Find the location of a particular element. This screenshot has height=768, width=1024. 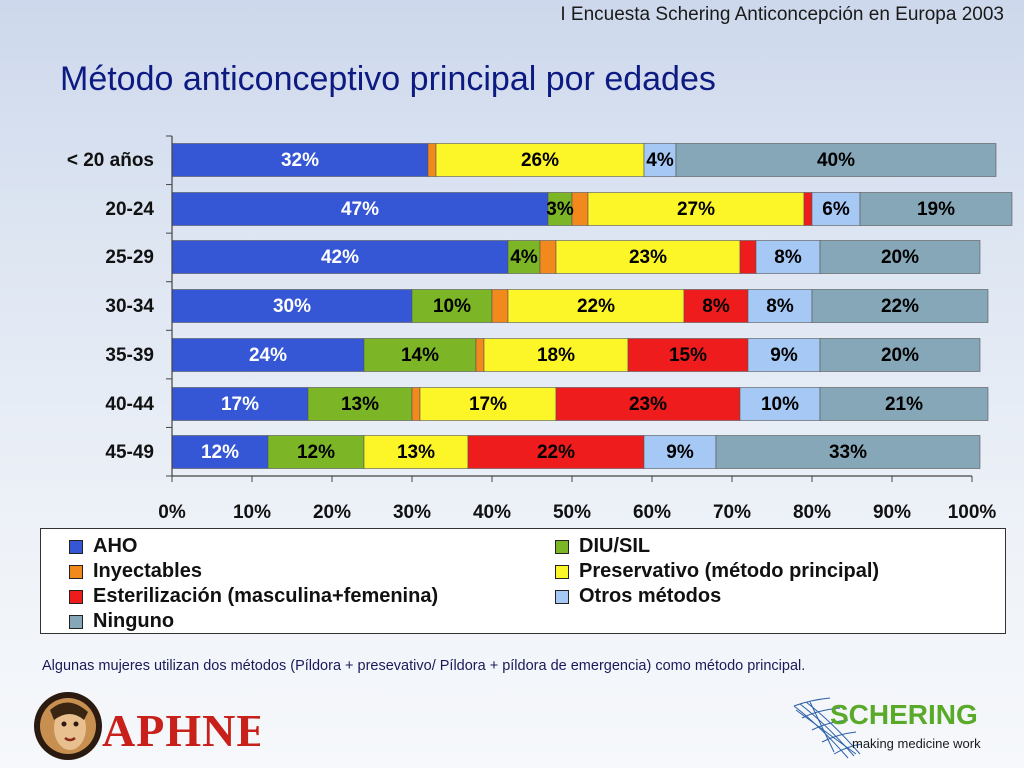

x-tick-label: 70% is located at coordinates (732, 512).